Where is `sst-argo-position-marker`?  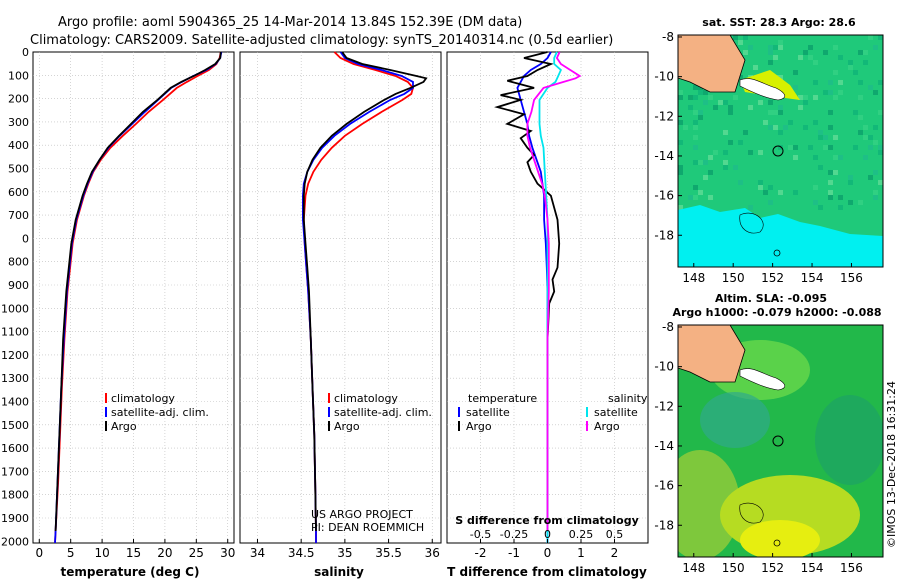 sst-argo-position-marker is located at coordinates (778, 151).